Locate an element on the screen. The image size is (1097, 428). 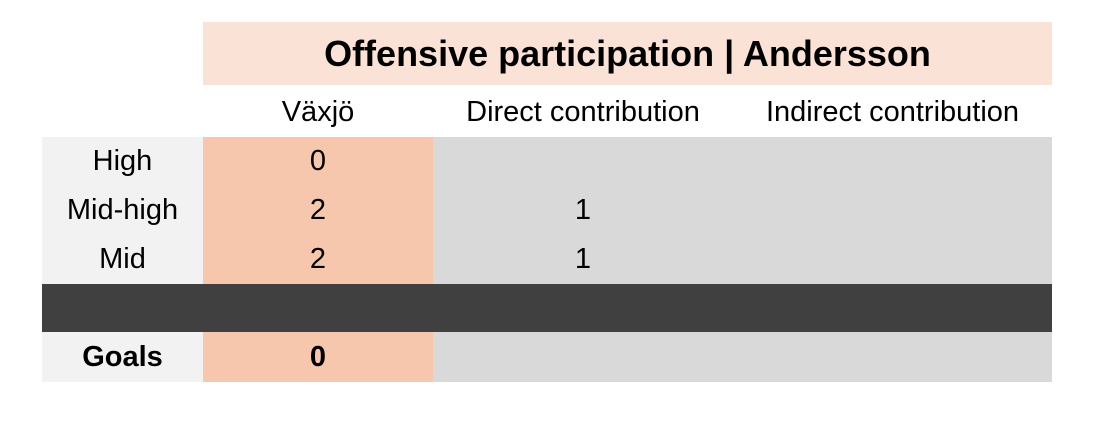
separator-band is located at coordinates (547, 308).